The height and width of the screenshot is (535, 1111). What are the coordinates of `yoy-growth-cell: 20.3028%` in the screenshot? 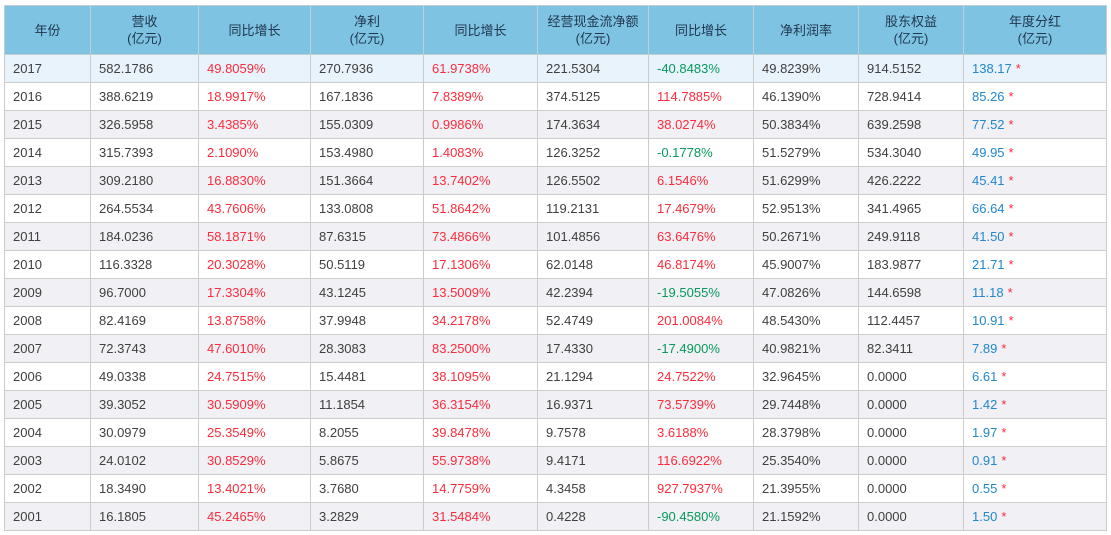 It's located at (254, 264).